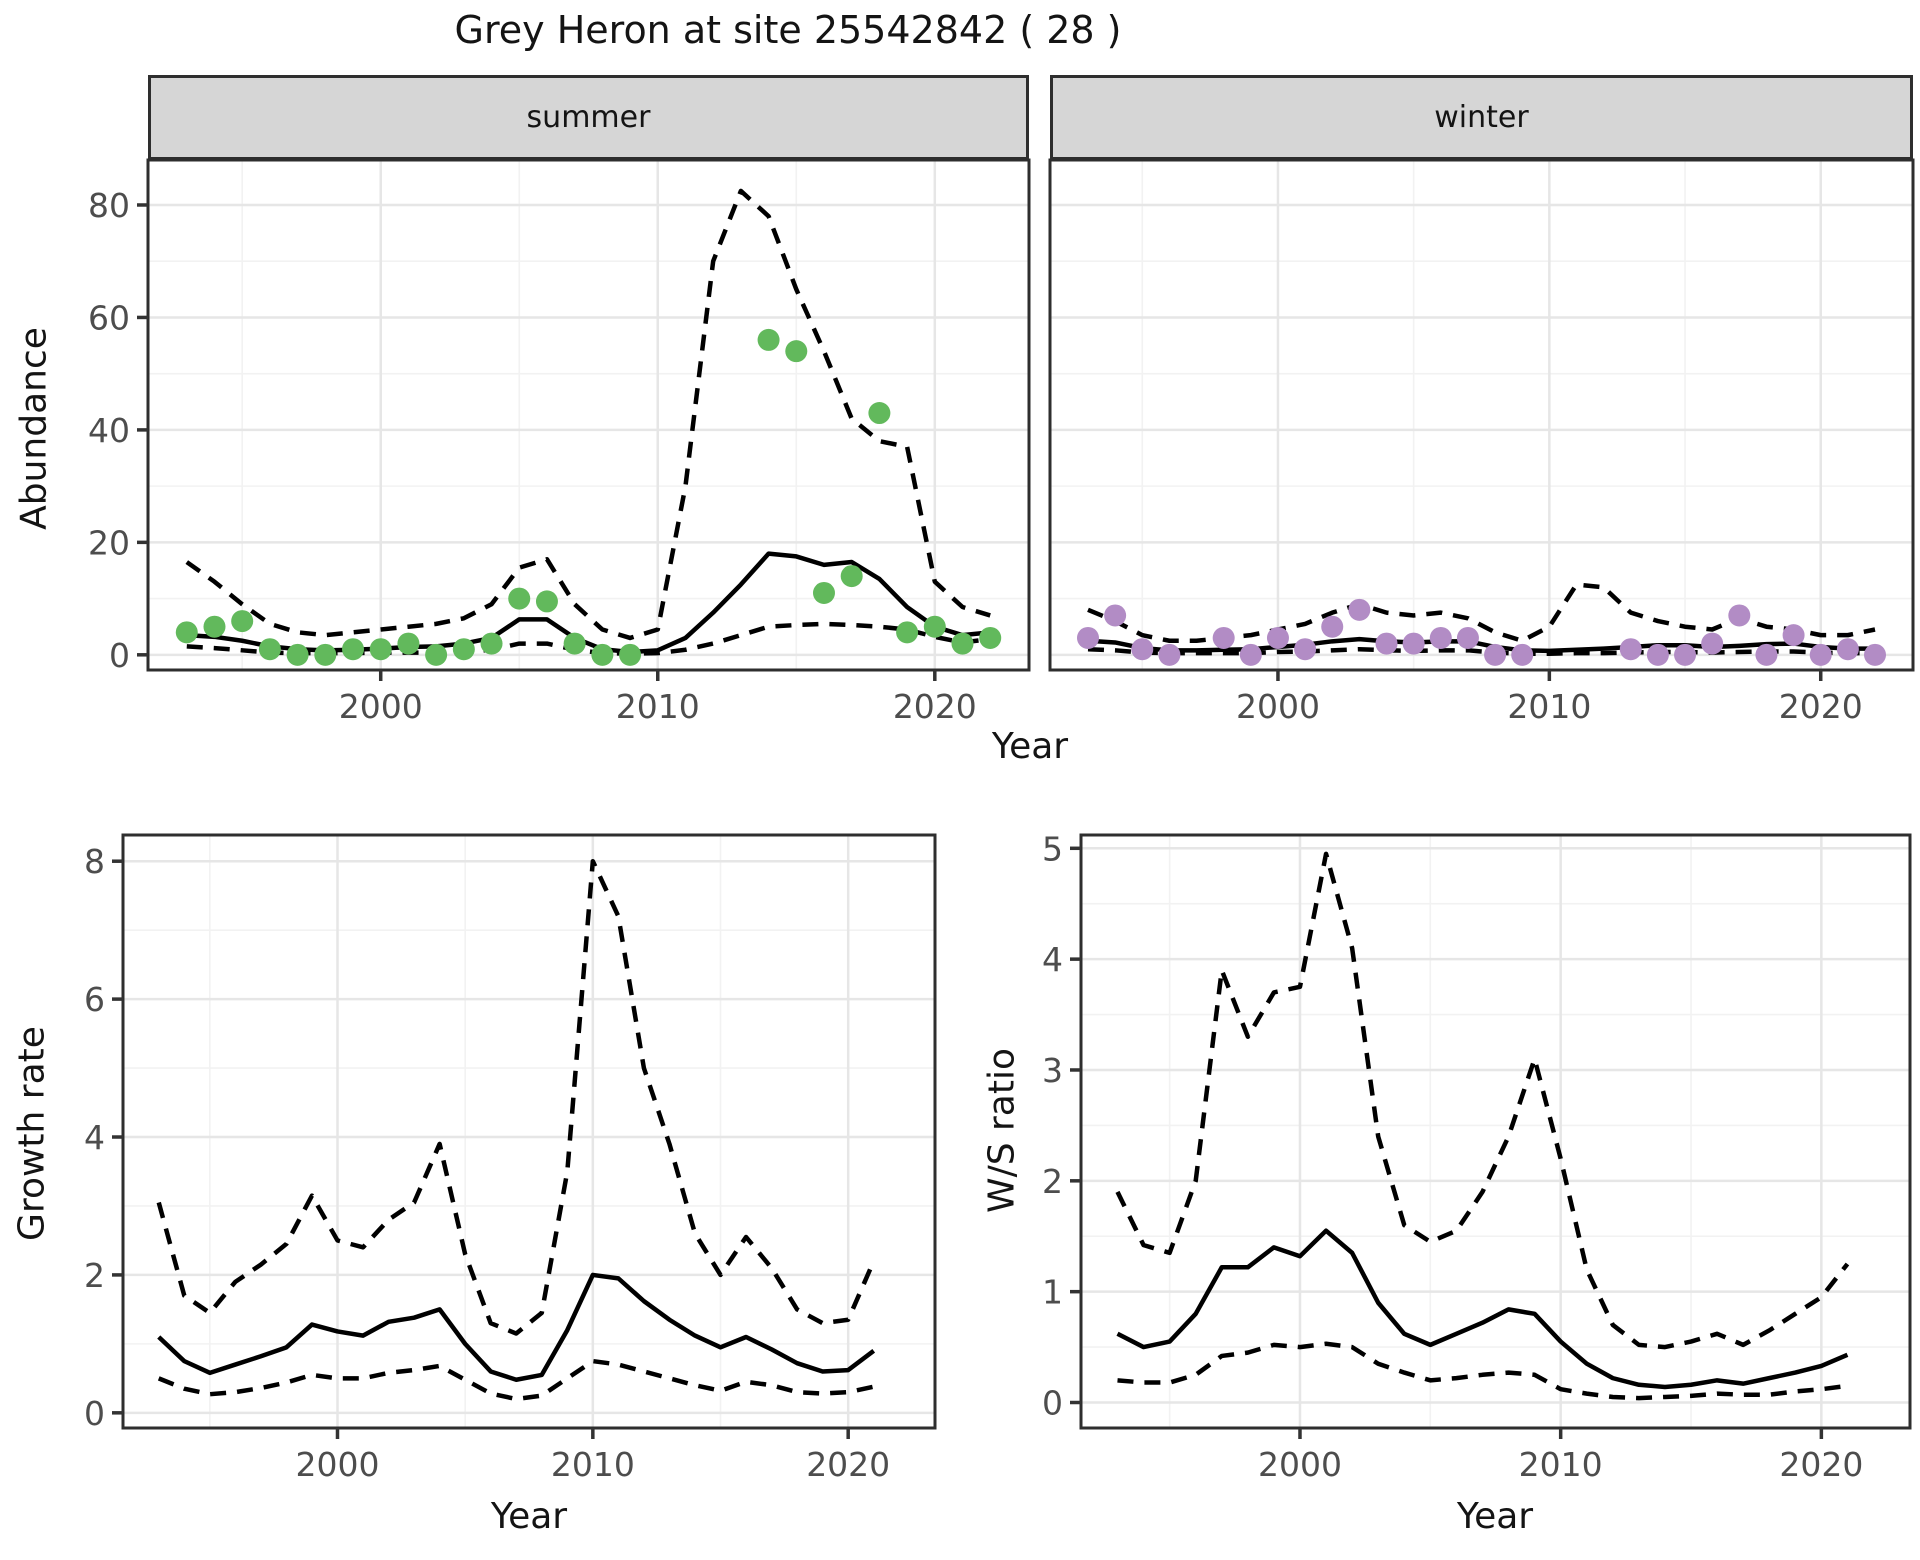  Describe the element at coordinates (1052, 848) in the screenshot. I see `y-tick-label: 5` at that location.